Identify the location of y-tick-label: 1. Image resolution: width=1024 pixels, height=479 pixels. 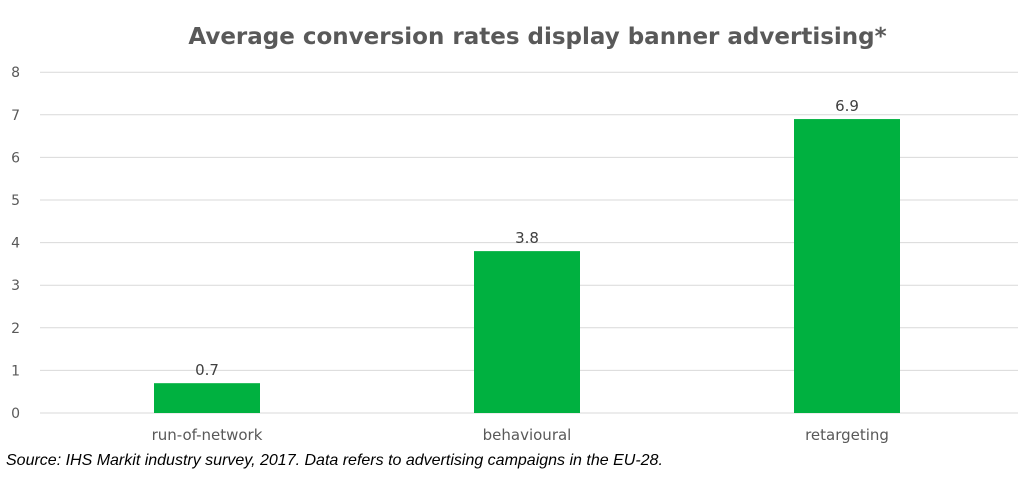
(15, 371).